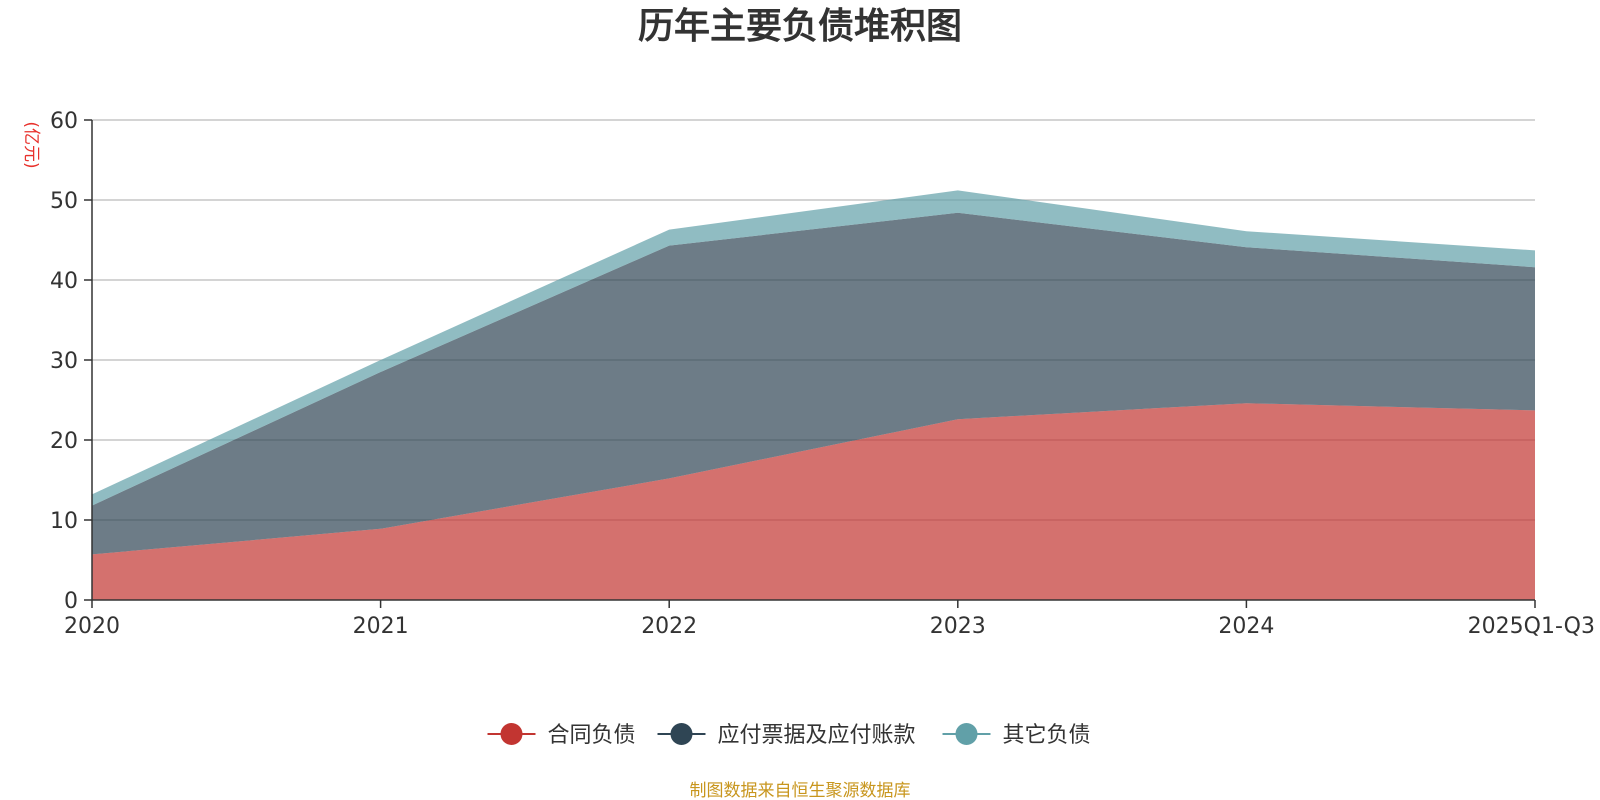  Describe the element at coordinates (800, 790) in the screenshot. I see `data-source-note: 制图数据来自恒生聚源数据库` at that location.